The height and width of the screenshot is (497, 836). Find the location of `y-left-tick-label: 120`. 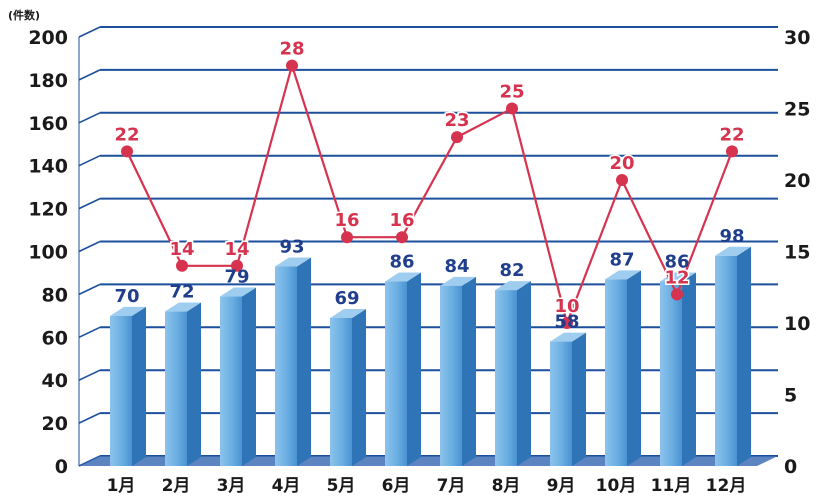

y-left-tick-label: 120 is located at coordinates (48, 210).